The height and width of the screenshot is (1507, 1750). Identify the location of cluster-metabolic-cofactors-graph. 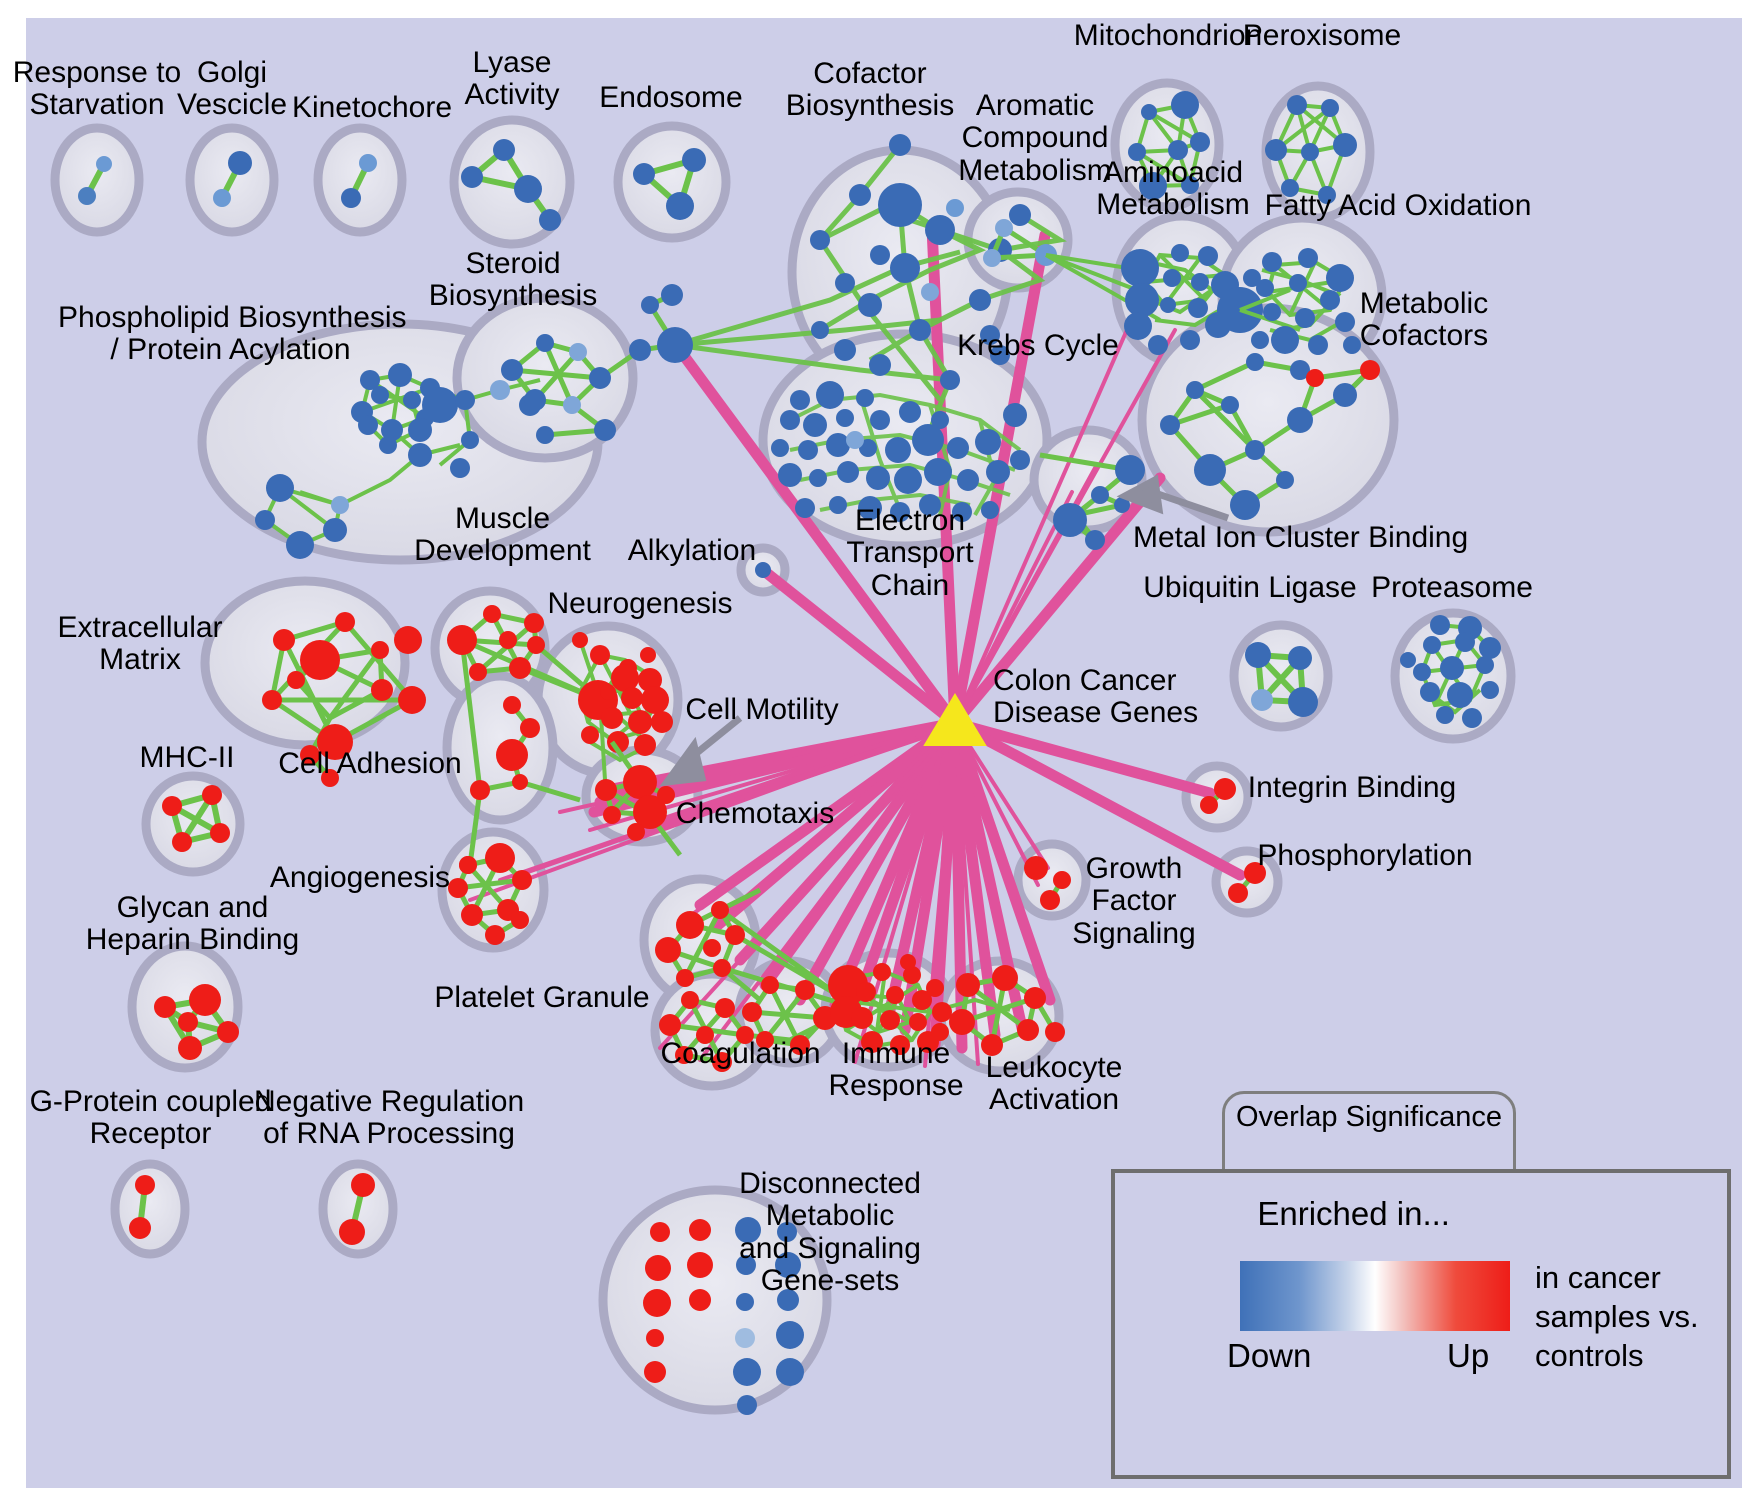
(1270, 436).